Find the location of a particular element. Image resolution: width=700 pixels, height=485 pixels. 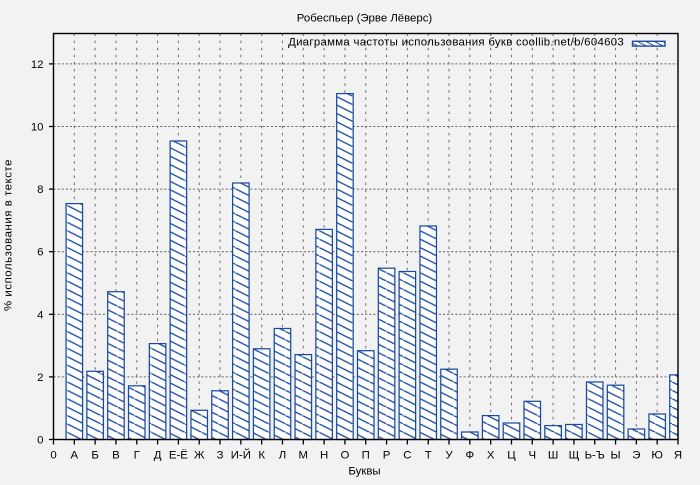

svg-text: Е-Ё is located at coordinates (178, 455).